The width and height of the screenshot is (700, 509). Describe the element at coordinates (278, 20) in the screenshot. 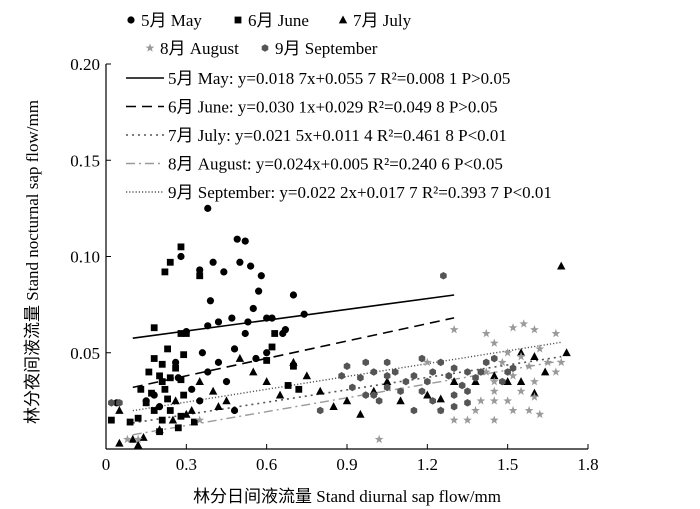

I see `legend-label: 6月 June` at that location.